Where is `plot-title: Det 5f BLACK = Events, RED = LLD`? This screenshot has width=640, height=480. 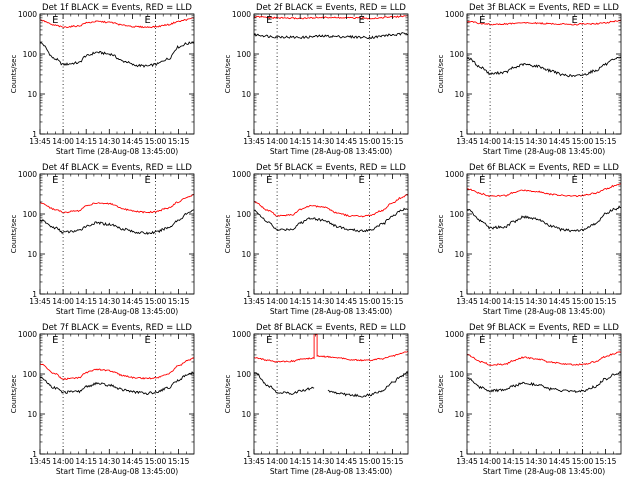 plot-title: Det 5f BLACK = Events, RED = LLD is located at coordinates (331, 168).